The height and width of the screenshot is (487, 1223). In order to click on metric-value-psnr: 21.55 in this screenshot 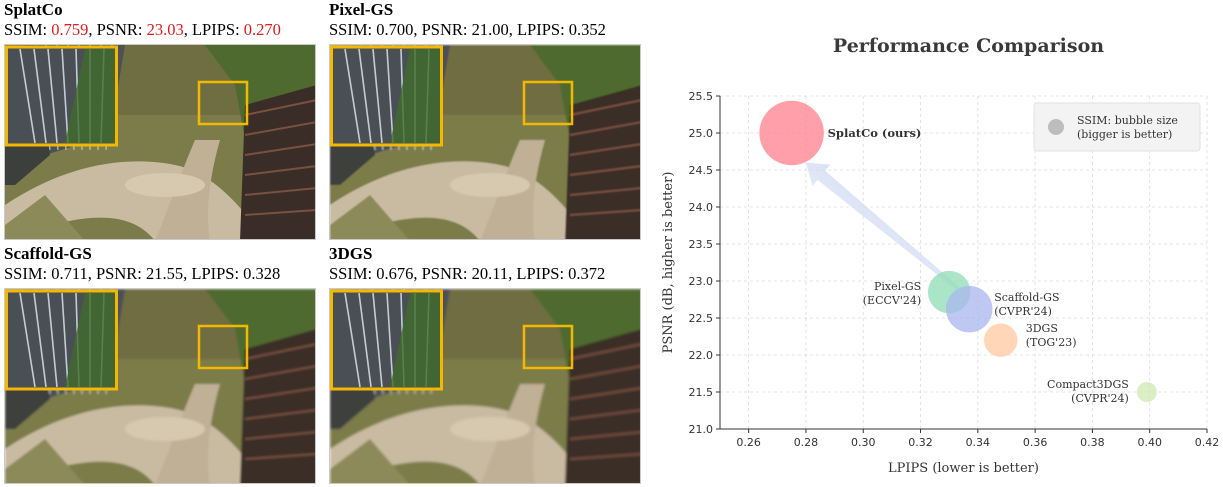, I will do `click(164, 273)`.